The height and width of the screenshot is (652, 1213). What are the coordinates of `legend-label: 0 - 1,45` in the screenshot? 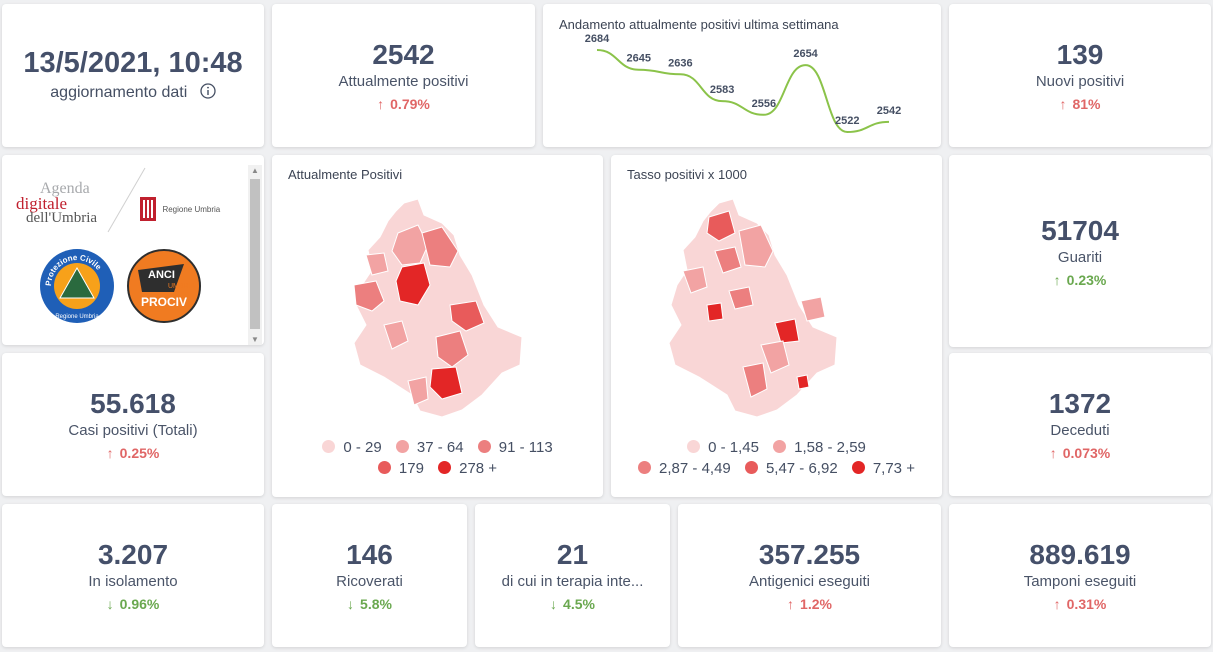 It's located at (733, 447).